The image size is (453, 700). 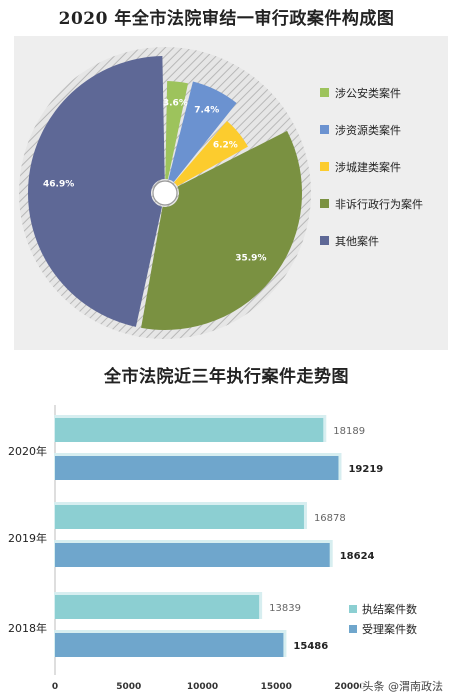 I want to click on bar-value-label: 18189, so click(x=349, y=431).